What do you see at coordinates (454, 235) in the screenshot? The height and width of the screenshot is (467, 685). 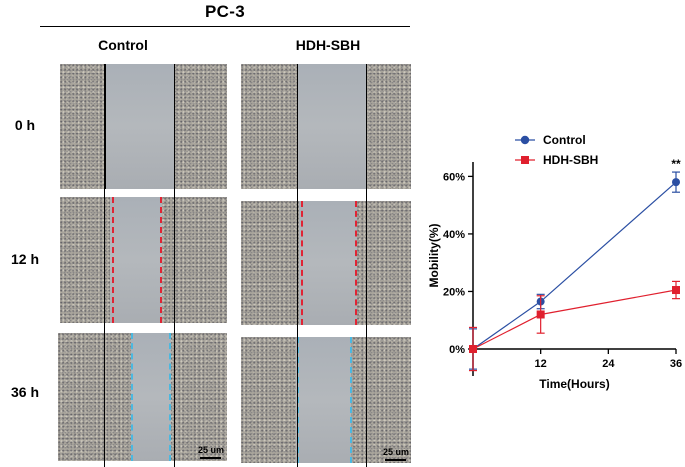 I see `y-tick-label: 40%` at bounding box center [454, 235].